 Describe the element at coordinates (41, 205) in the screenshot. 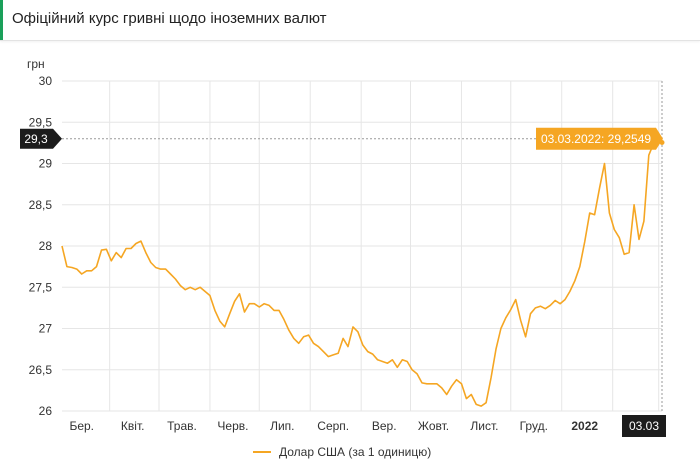

I see `y-tick-label: 28,5` at that location.